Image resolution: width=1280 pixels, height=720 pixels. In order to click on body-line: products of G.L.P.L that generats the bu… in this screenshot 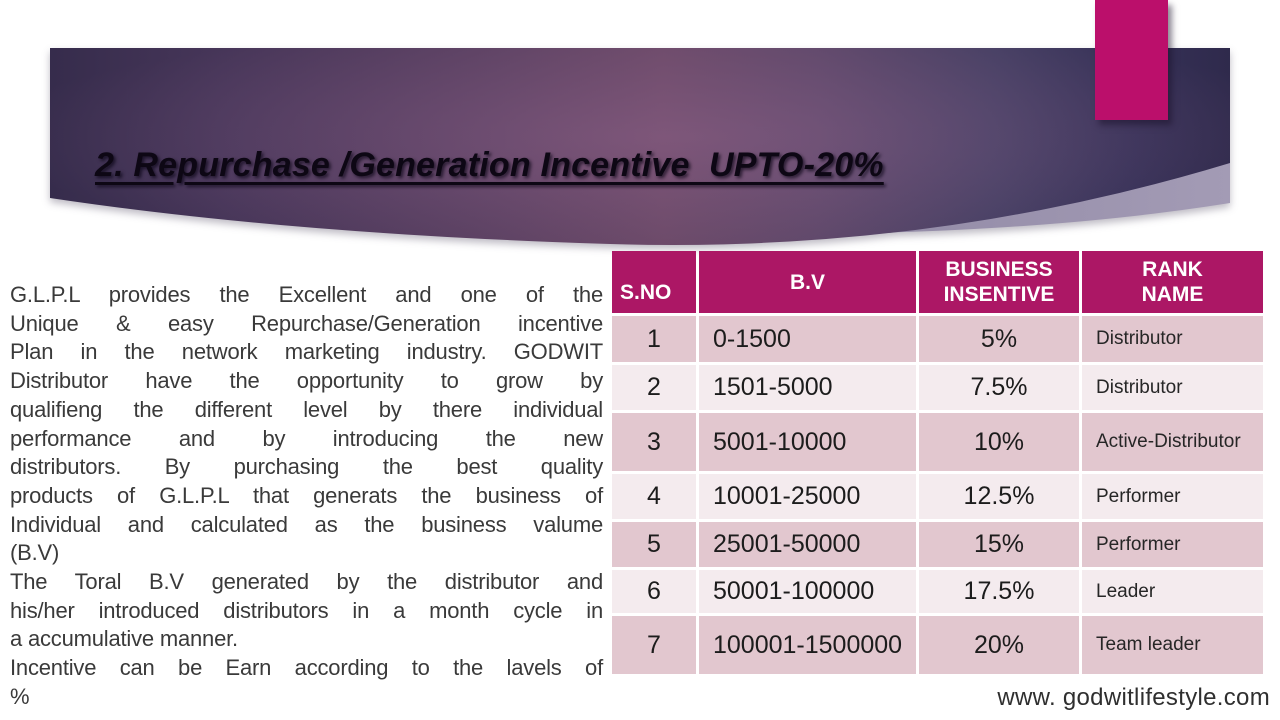, I will do `click(306, 495)`.